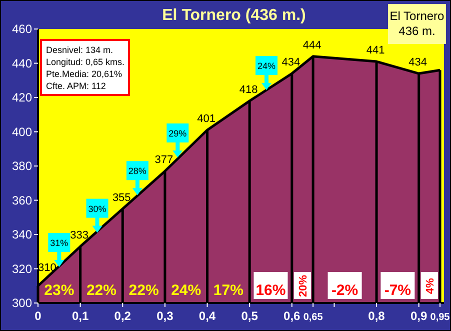 The height and width of the screenshot is (331, 451). Describe the element at coordinates (313, 317) in the screenshot. I see `x-tick-label: 0,65` at that location.